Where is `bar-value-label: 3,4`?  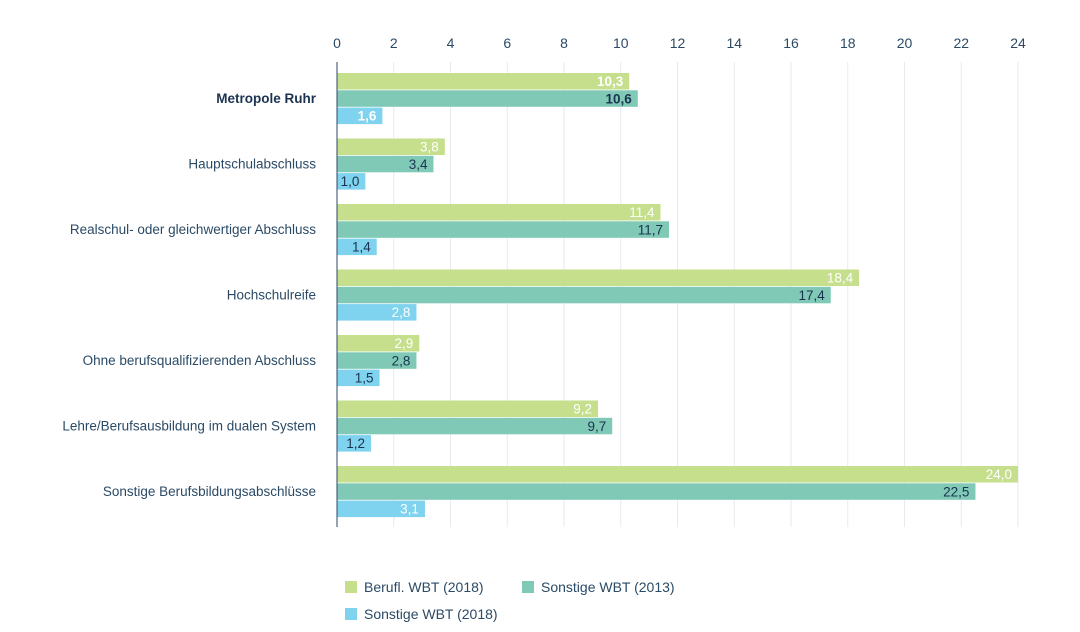
bar-value-label: 3,4 is located at coordinates (418, 164).